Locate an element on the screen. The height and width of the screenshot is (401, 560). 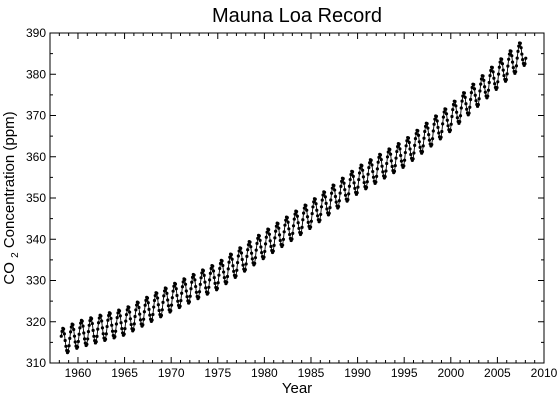
x-tick-label: 1990 is located at coordinates (357, 373).